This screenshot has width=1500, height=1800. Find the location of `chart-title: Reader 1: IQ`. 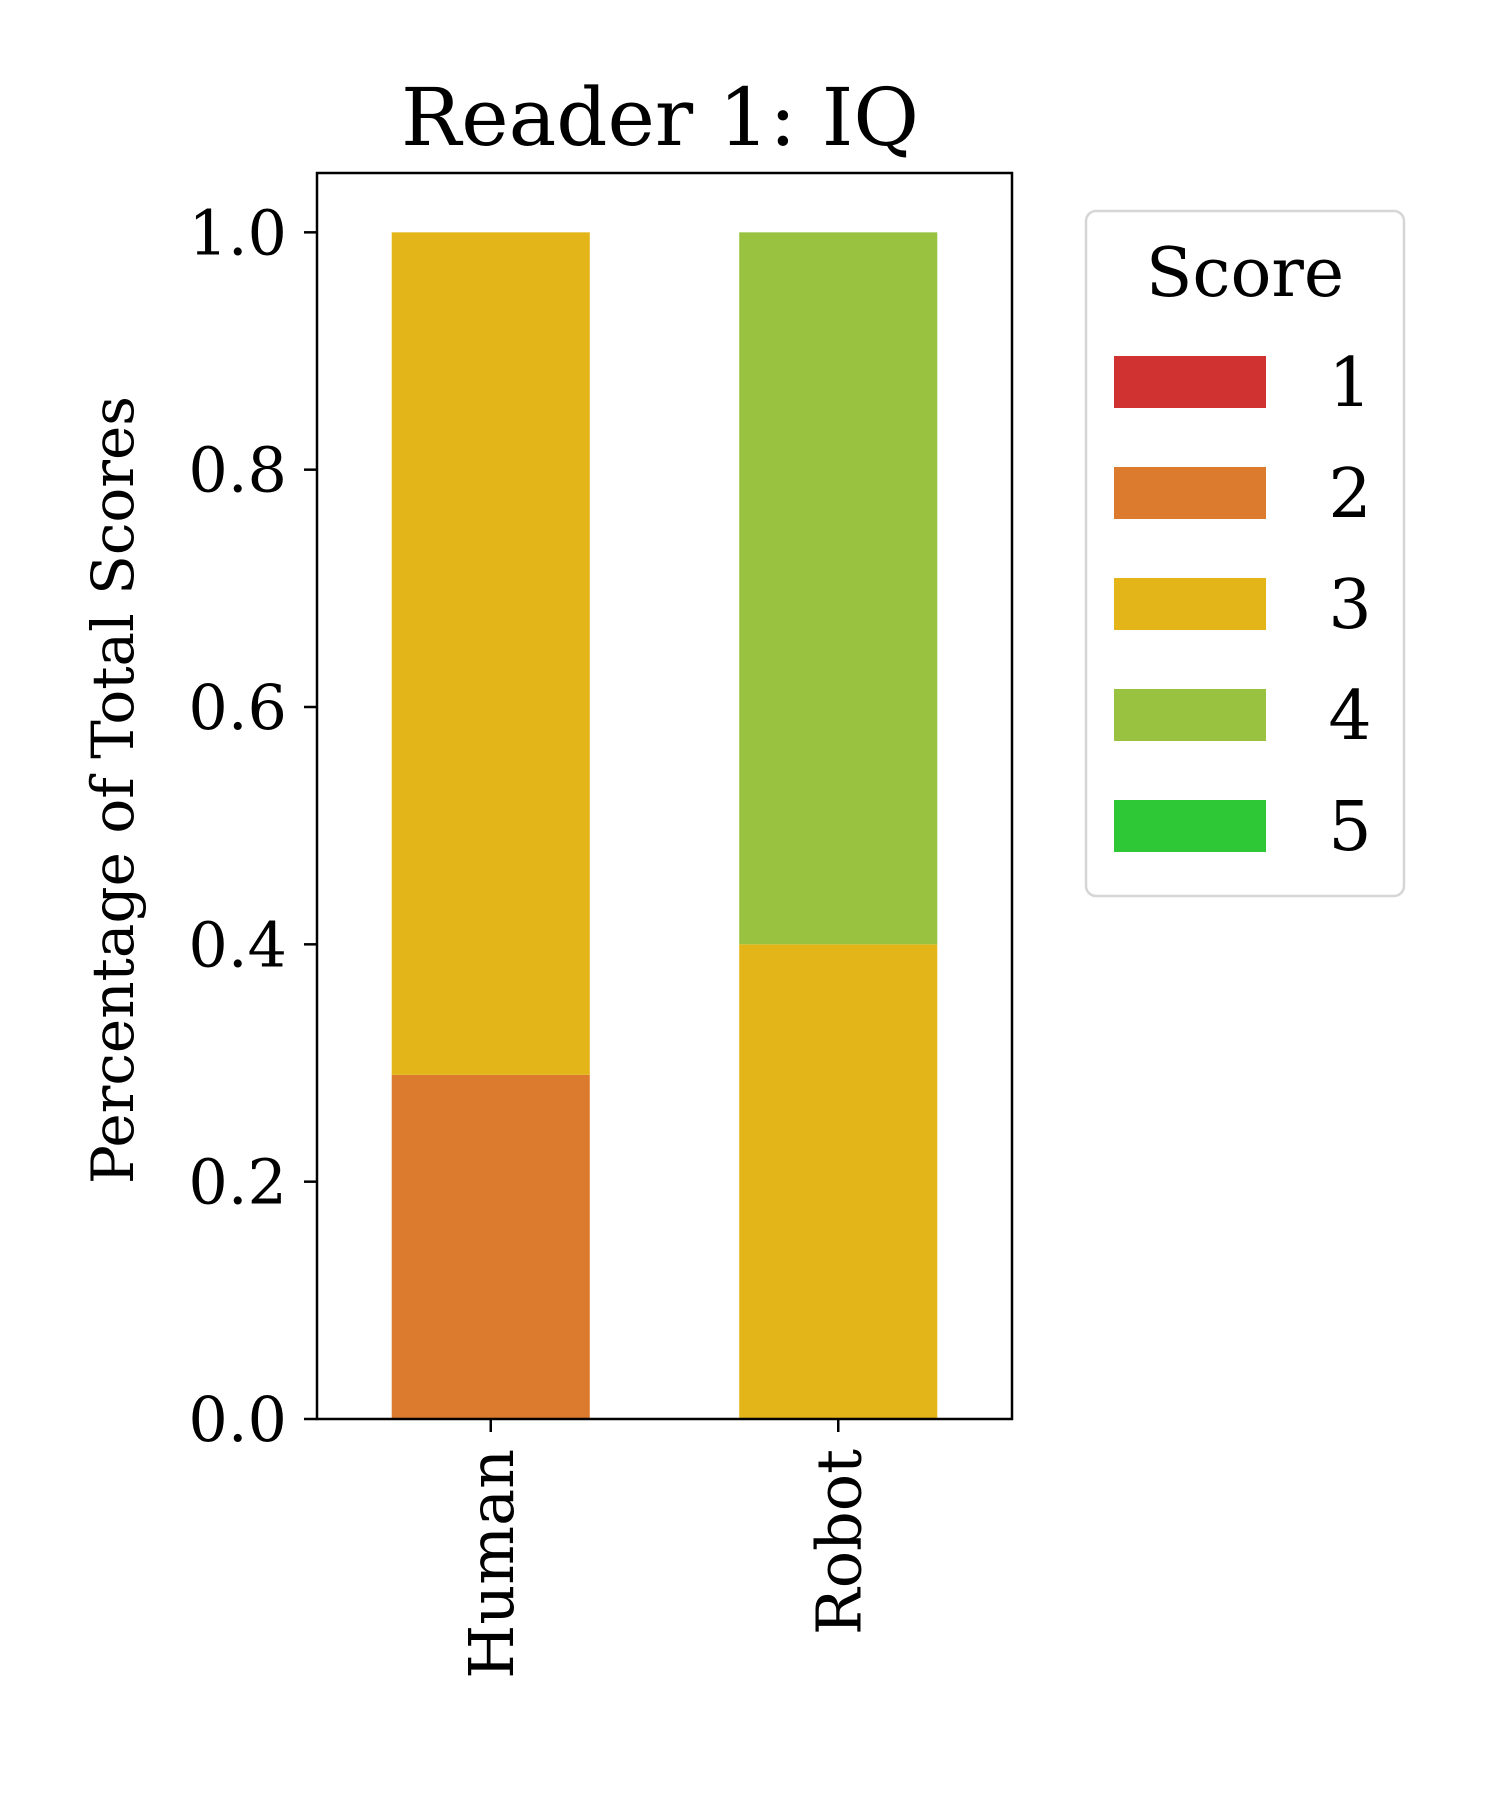

chart-title: Reader 1: IQ is located at coordinates (660, 117).